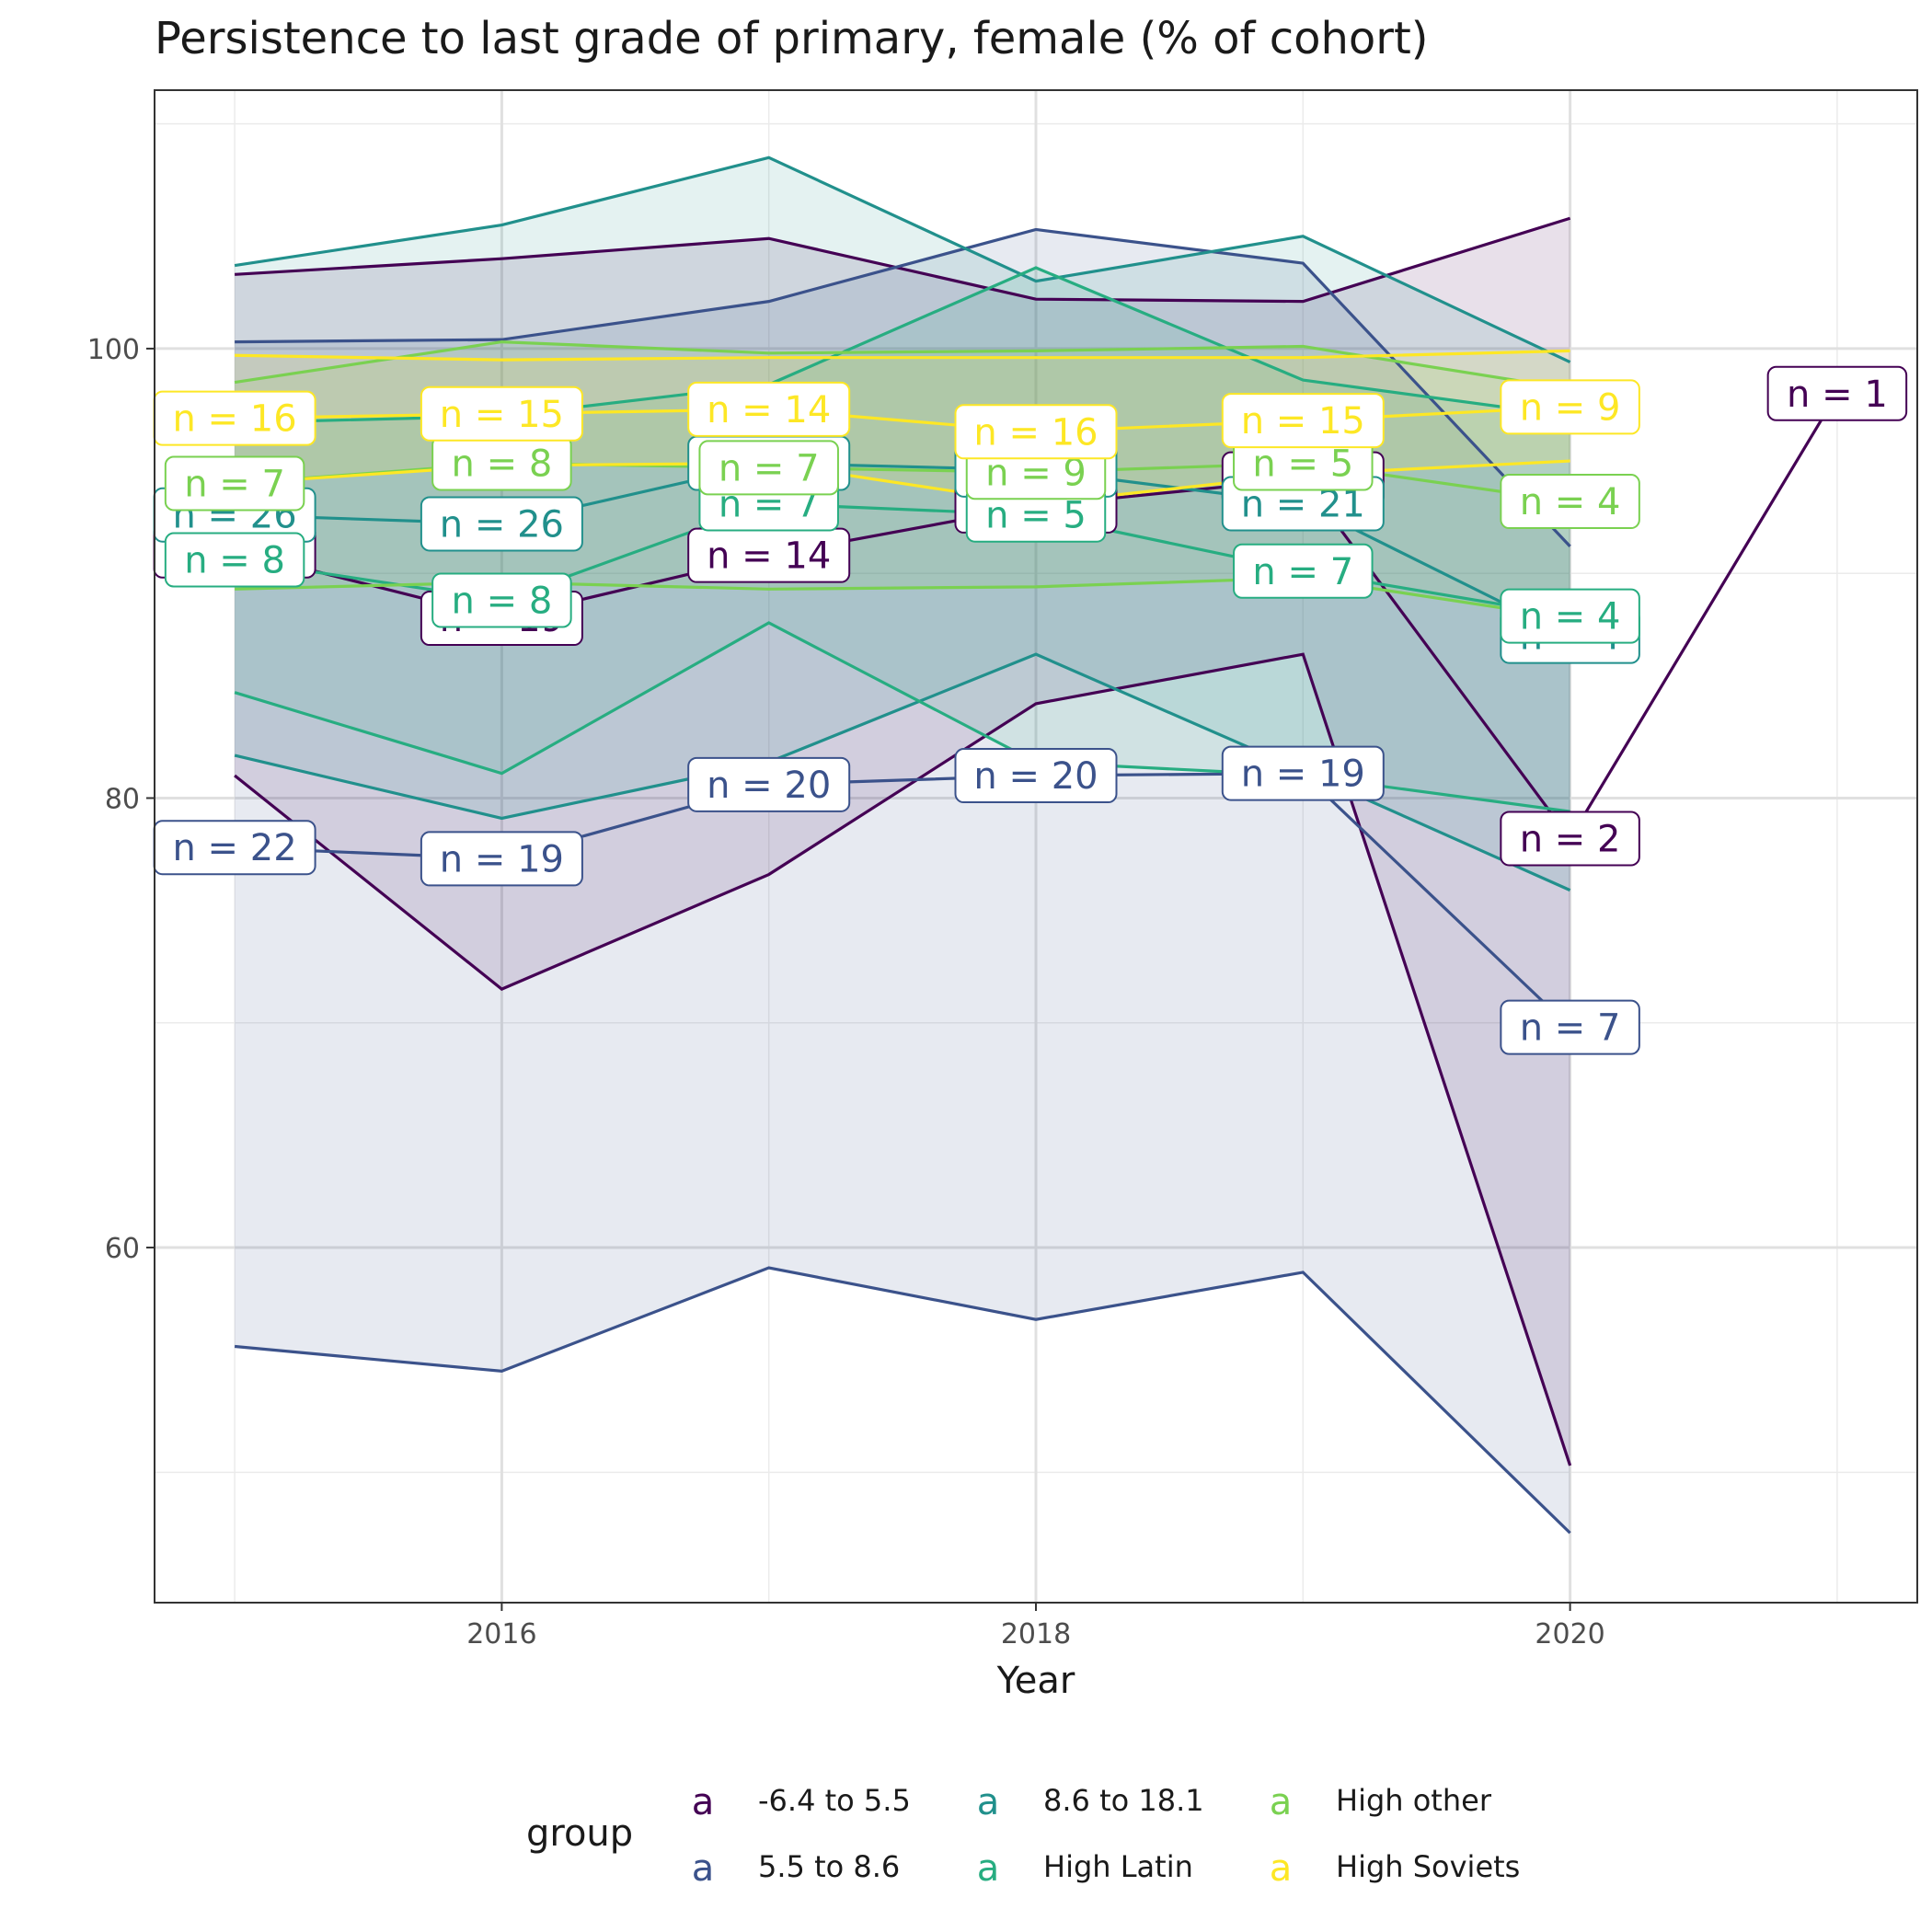 The width and height of the screenshot is (1932, 1932). I want to click on y-tick-label: 100, so click(113, 350).